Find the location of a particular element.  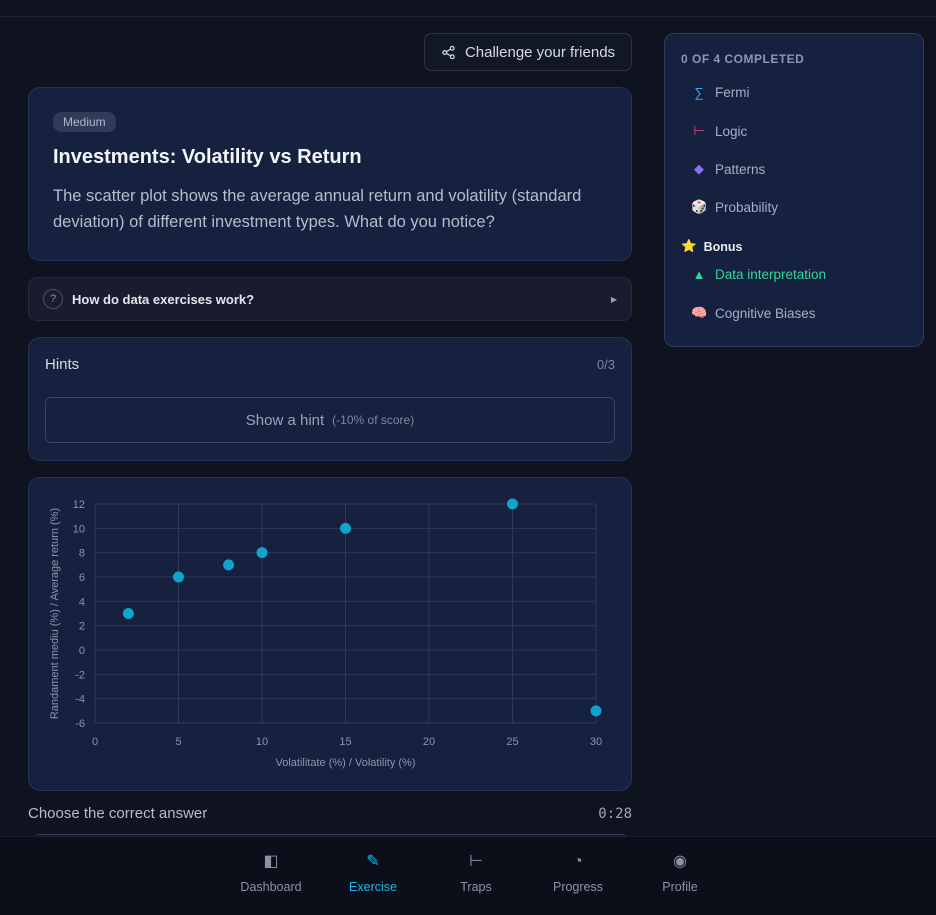

star-icon: ⭐ is located at coordinates (689, 246).